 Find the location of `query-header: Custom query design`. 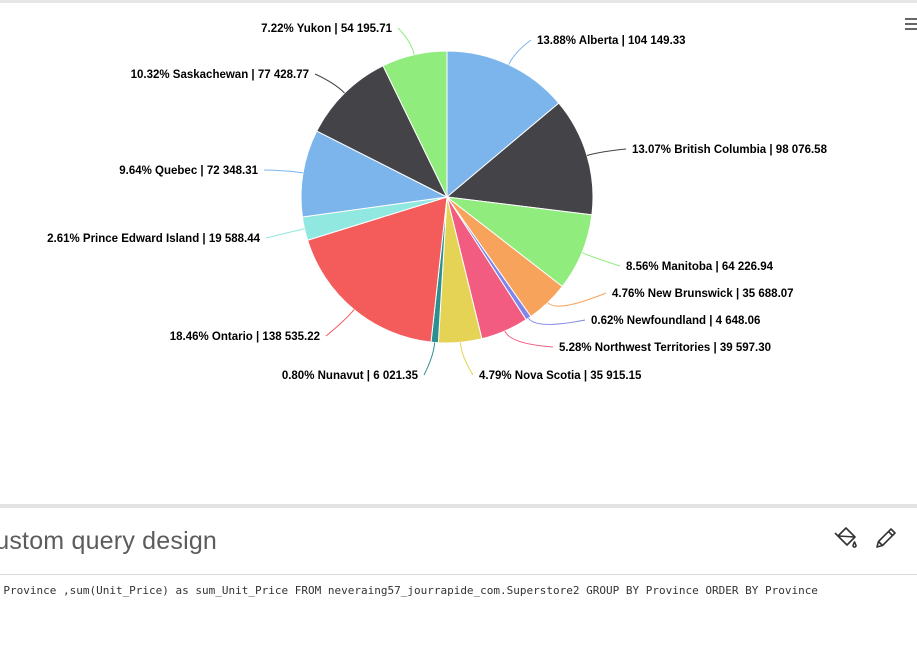

query-header: Custom query design is located at coordinates (458, 541).